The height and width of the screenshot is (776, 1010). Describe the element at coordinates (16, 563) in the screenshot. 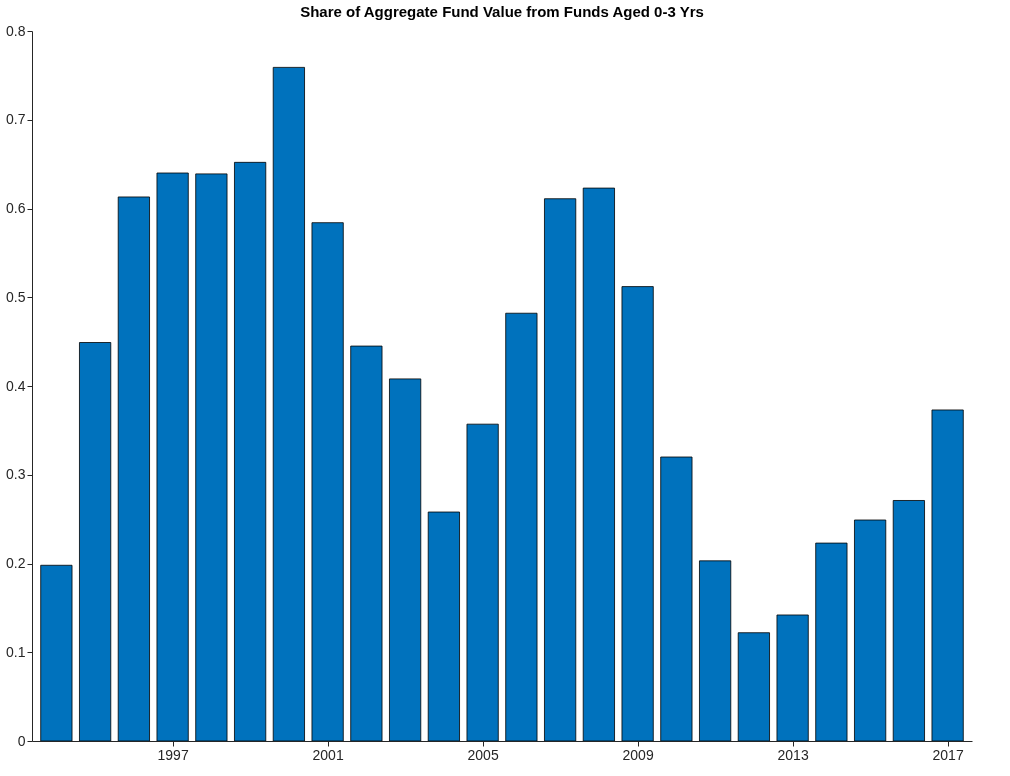

I see `y-tick-label: 0.2` at that location.